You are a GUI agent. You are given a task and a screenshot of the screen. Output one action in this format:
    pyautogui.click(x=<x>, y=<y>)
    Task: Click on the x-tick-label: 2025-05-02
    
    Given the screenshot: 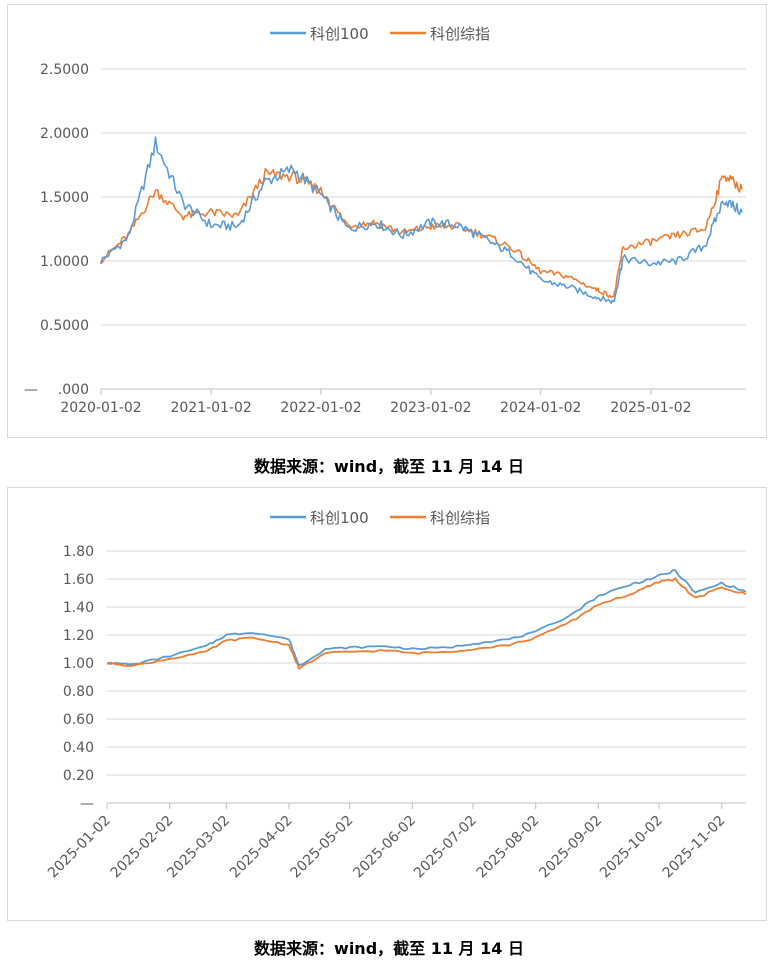 What is the action you would take?
    pyautogui.click(x=322, y=847)
    